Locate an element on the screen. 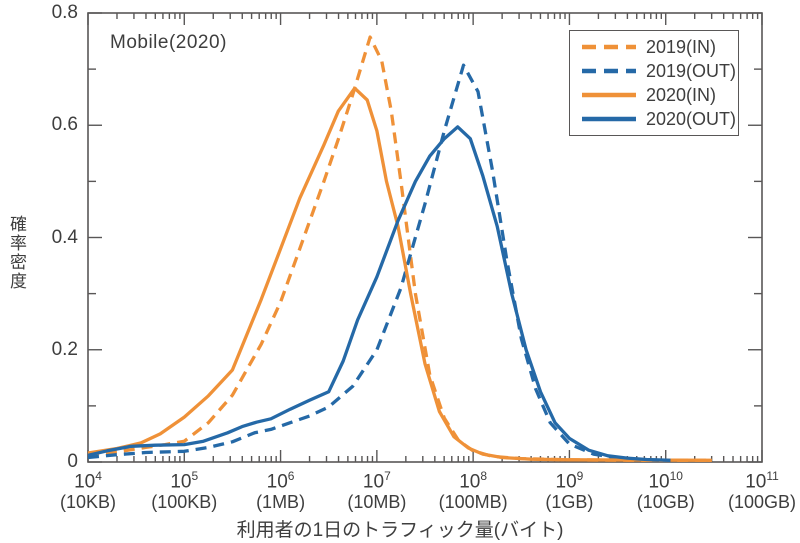 The image size is (800, 543). x-axis-title: 利用者の1日のトラフィック量(バイト) is located at coordinates (400, 530).